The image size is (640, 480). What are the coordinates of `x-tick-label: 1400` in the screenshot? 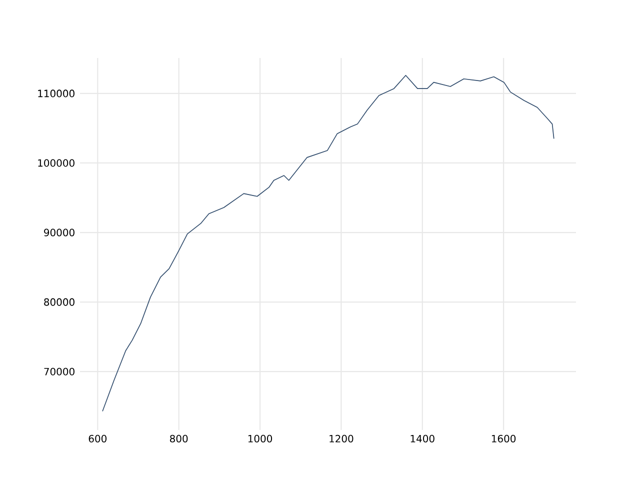 It's located at (422, 438).